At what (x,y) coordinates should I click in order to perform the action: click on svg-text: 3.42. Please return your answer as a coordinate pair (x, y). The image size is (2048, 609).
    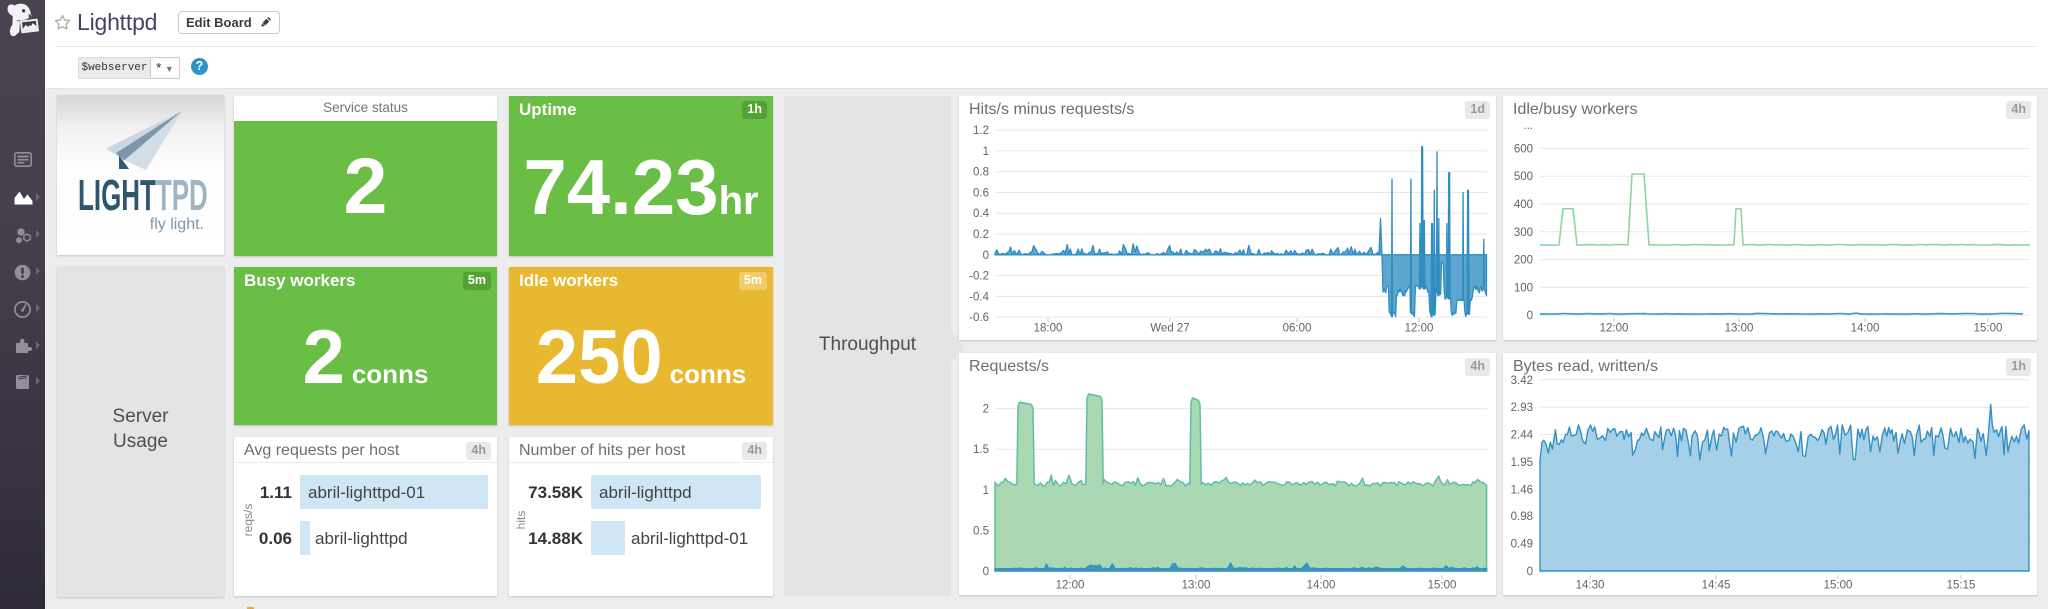
    Looking at the image, I should click on (1522, 381).